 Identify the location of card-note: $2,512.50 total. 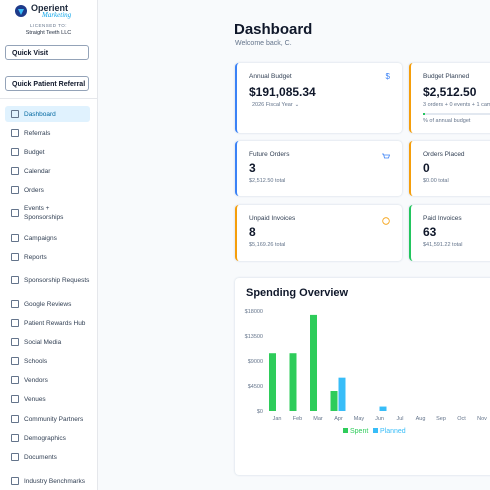
(267, 181).